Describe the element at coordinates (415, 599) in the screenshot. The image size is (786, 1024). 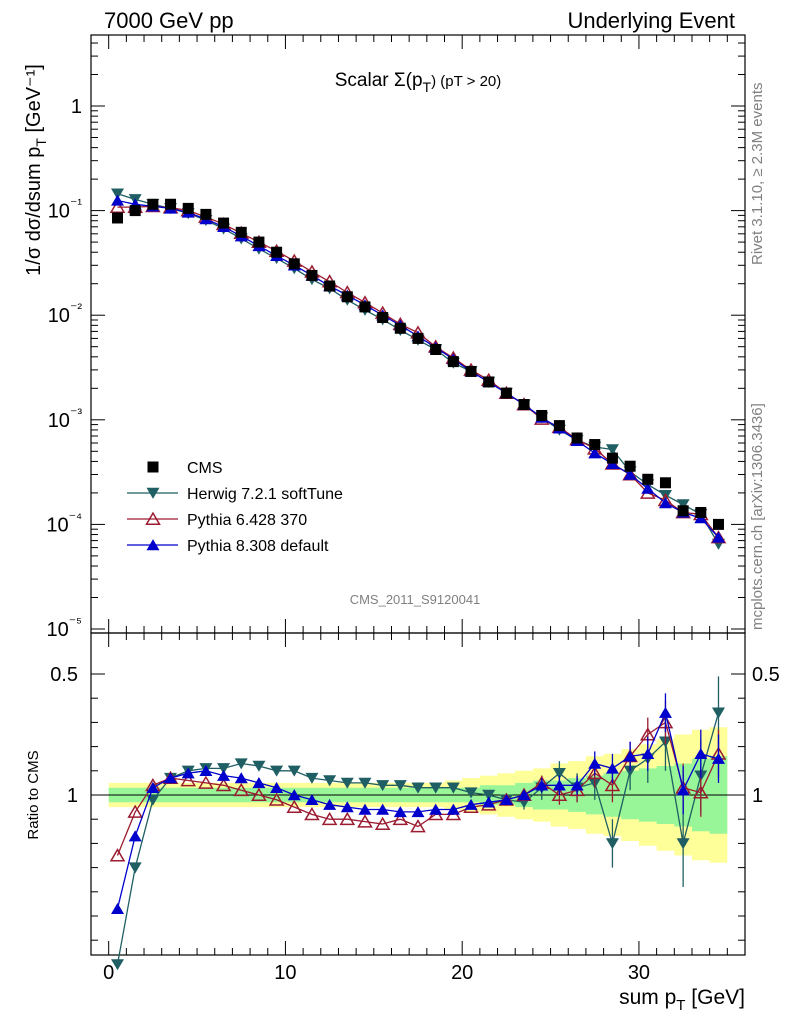
I see `analysis-watermark: CMS_2011_S9120041` at that location.